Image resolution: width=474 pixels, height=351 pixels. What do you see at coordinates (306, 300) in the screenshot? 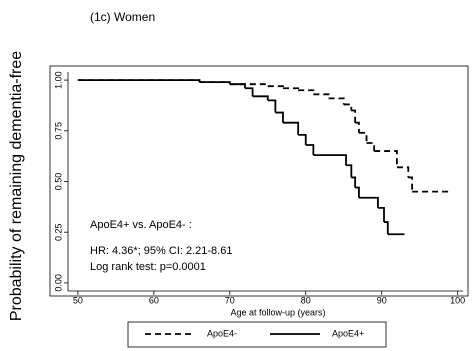
I see `x-tick-label: 80` at bounding box center [306, 300].